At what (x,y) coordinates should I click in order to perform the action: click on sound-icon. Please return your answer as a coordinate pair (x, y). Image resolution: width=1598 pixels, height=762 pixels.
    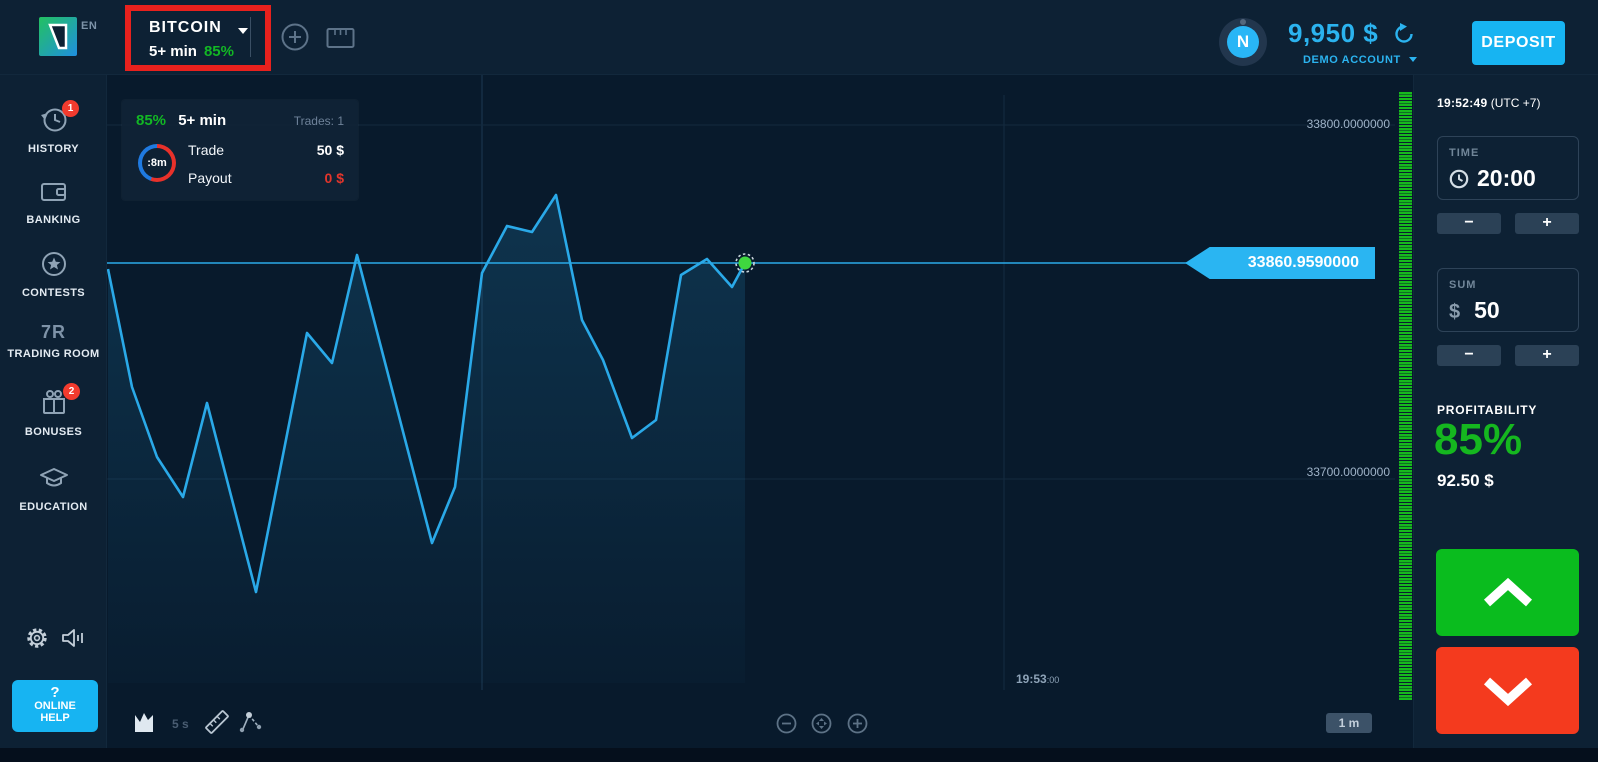
    Looking at the image, I should click on (73, 638).